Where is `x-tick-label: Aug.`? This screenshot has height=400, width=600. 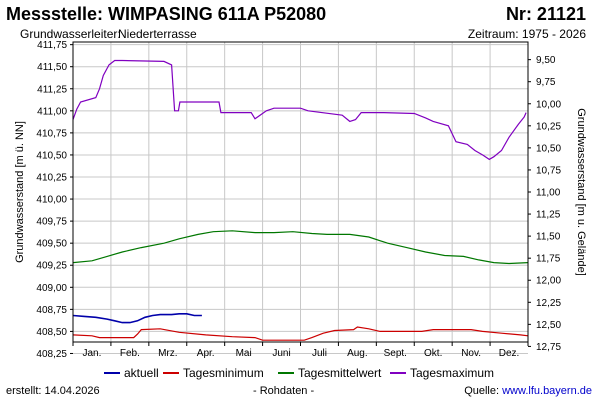
x-tick-label: Aug. is located at coordinates (357, 353).